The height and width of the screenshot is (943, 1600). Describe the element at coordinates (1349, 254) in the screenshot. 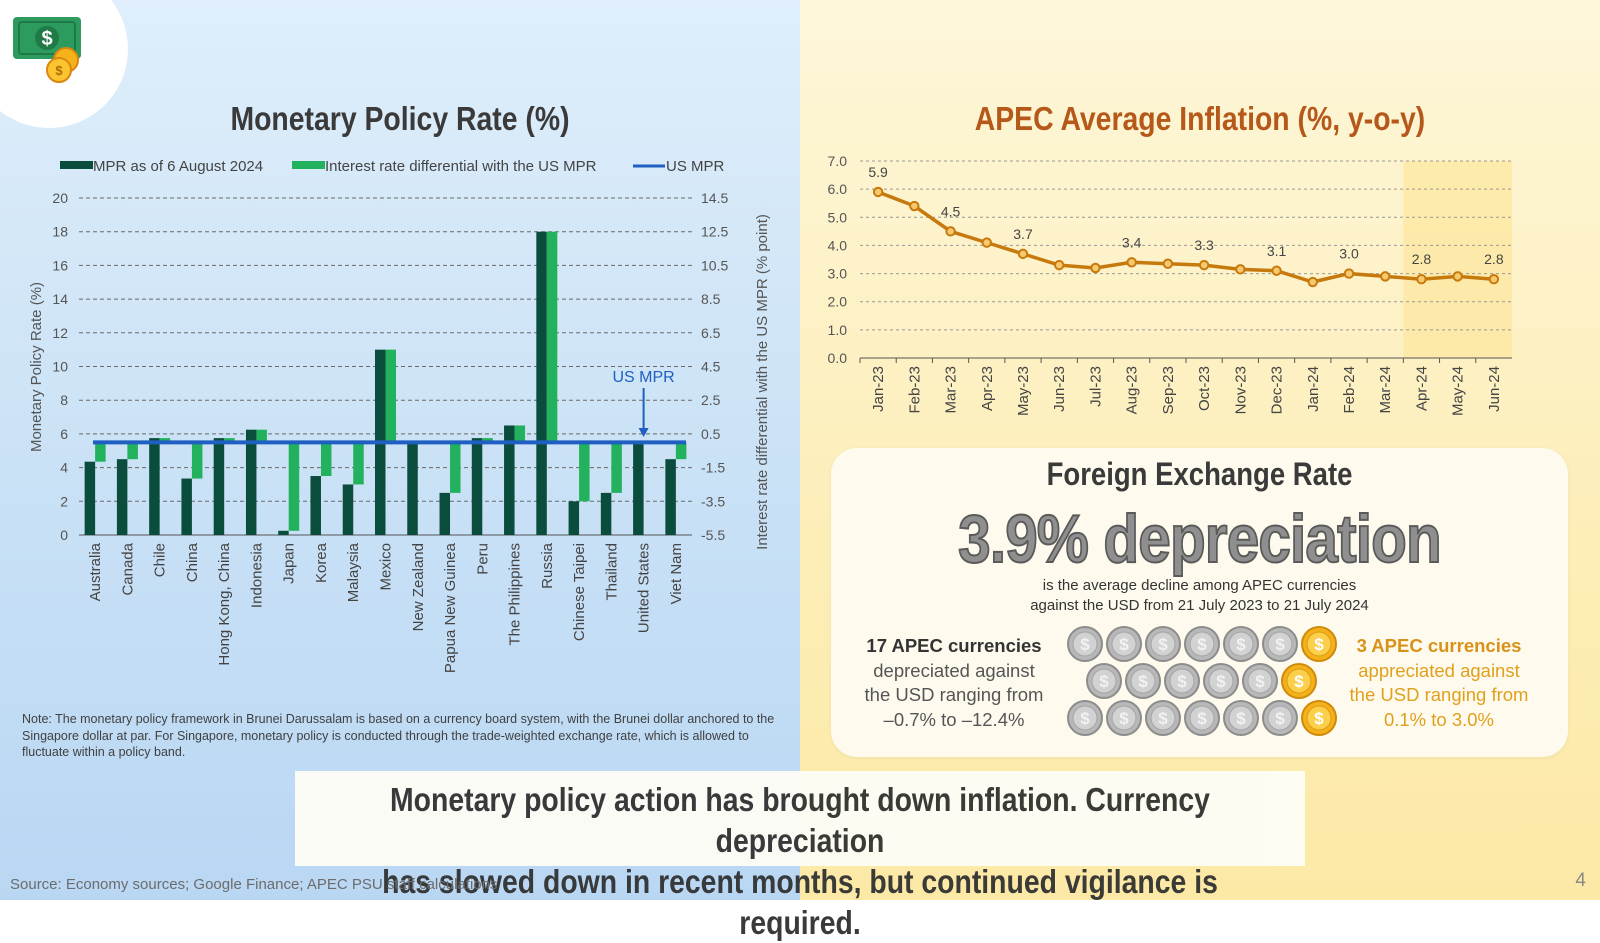

I see `data-label: 3.0` at that location.